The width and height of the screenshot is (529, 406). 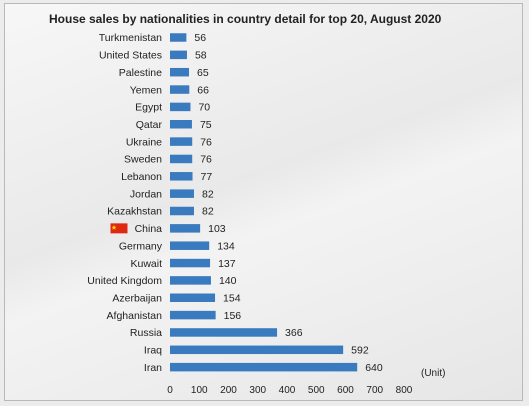 I want to click on bar-iran, so click(x=264, y=367).